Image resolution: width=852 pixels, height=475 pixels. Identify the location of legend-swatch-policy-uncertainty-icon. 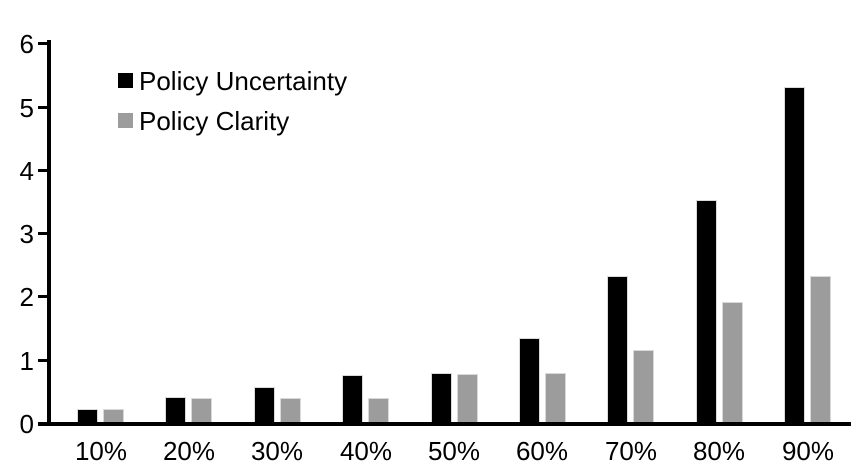
(125, 80).